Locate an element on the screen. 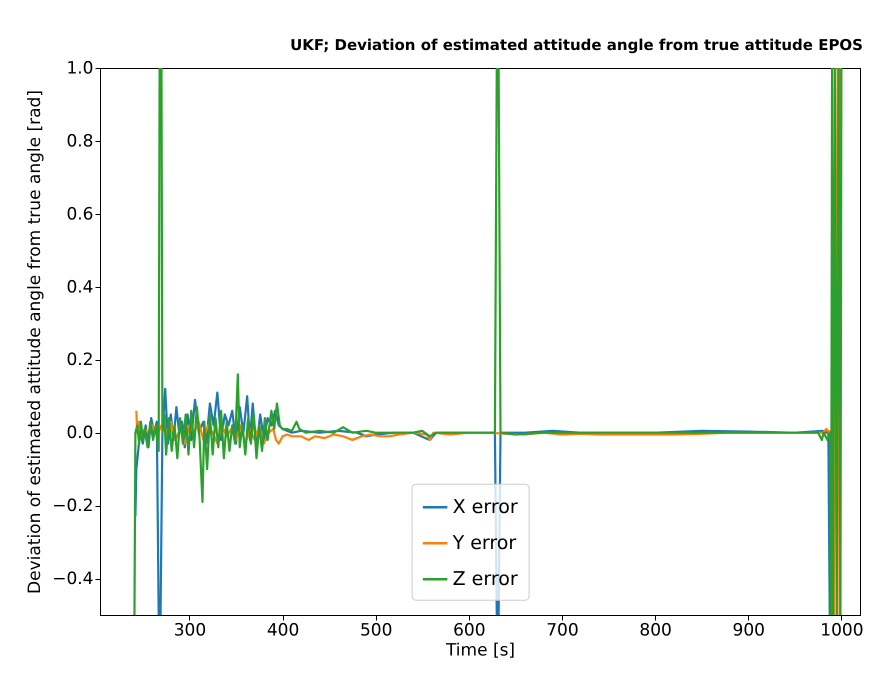 The height and width of the screenshot is (673, 875). y-tick-label: 0.6 is located at coordinates (80, 214).